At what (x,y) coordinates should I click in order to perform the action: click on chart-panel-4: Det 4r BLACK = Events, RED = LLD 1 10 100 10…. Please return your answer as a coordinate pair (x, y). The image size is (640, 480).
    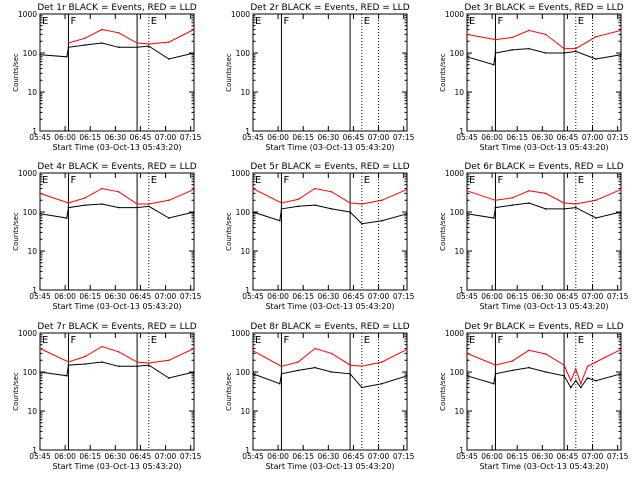
    Looking at the image, I should click on (107, 236).